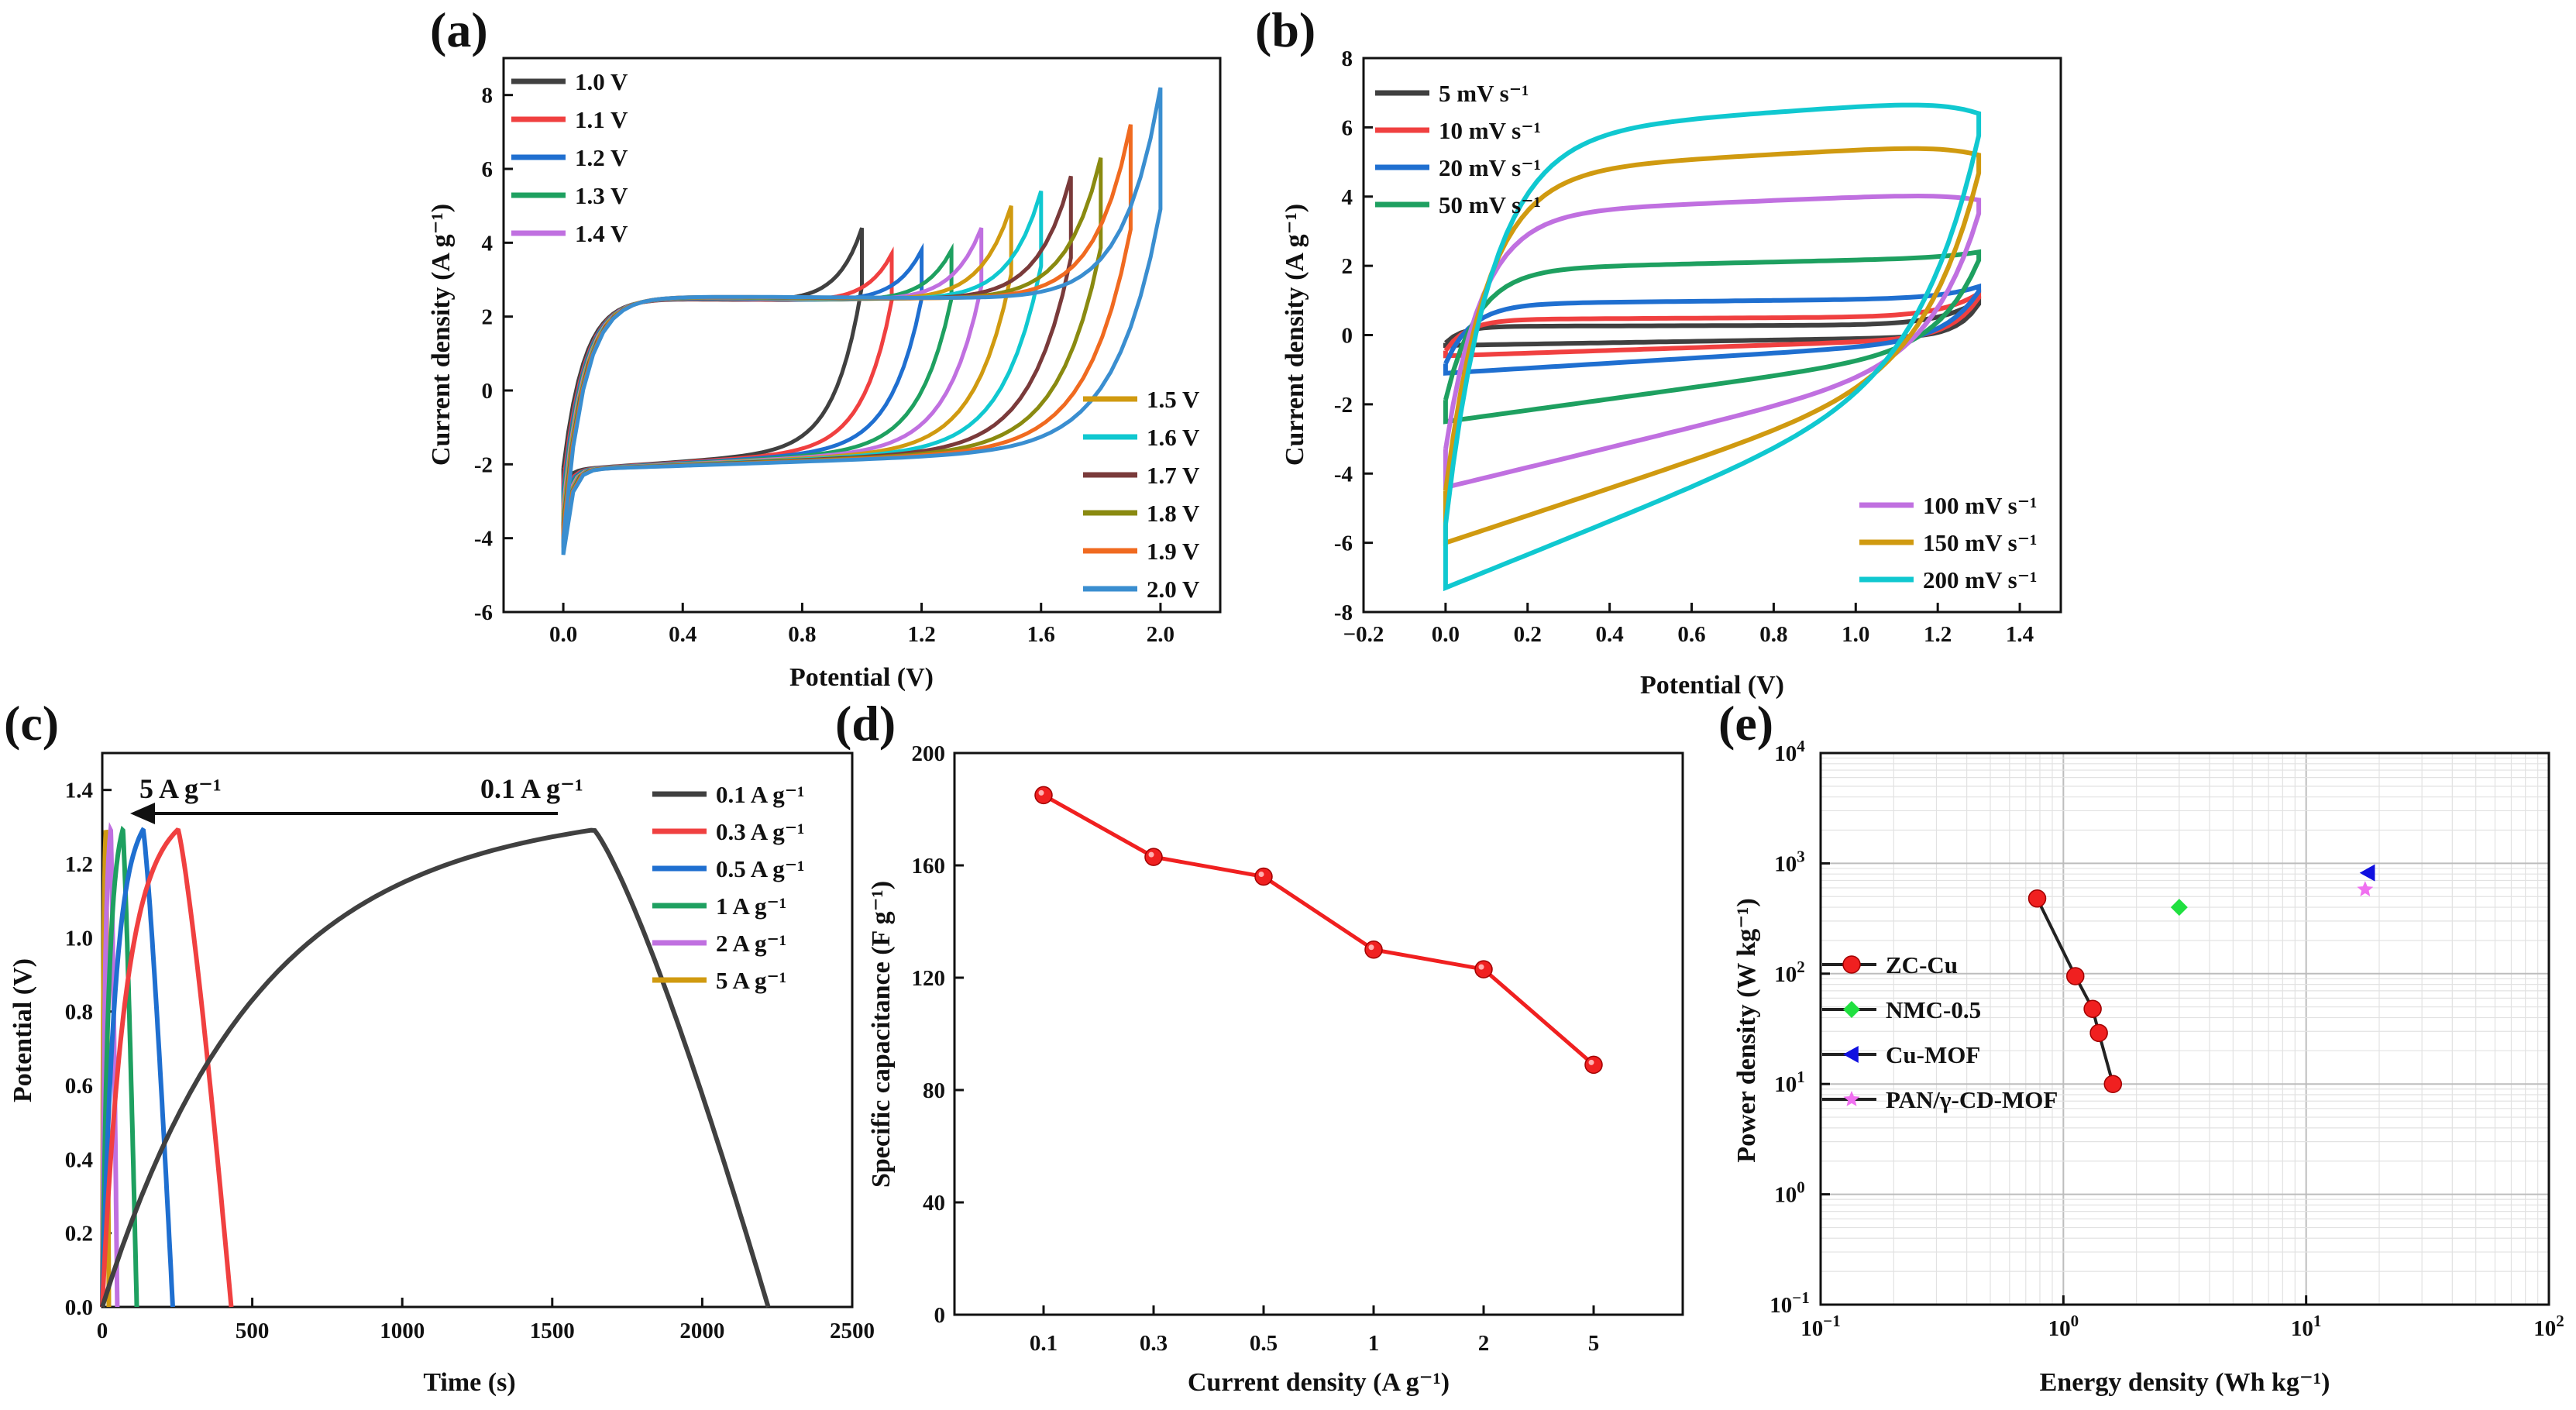 Image resolution: width=2576 pixels, height=1410 pixels. What do you see at coordinates (861, 677) in the screenshot?
I see `panel-a-xlabel: Potential (V)` at bounding box center [861, 677].